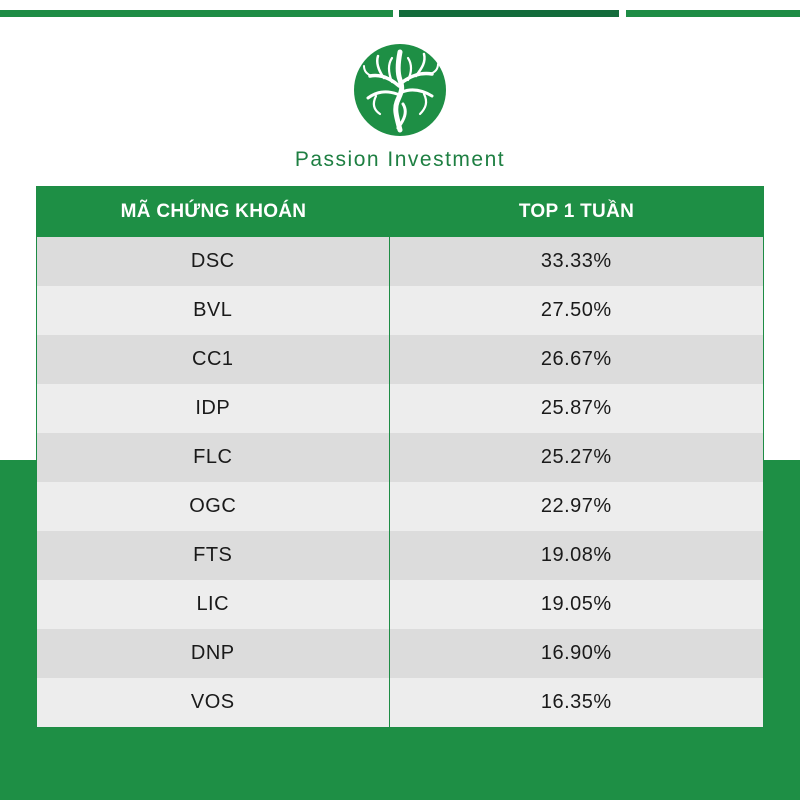 This screenshot has width=800, height=800. Describe the element at coordinates (576, 211) in the screenshot. I see `column-header-top-week: TOP 1 TUẦN` at that location.